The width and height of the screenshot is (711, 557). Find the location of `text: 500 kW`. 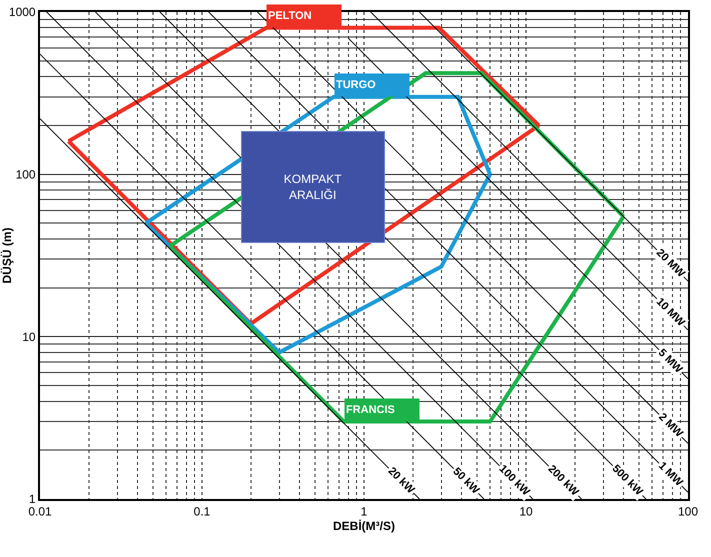

text: 500 kW is located at coordinates (628, 480).